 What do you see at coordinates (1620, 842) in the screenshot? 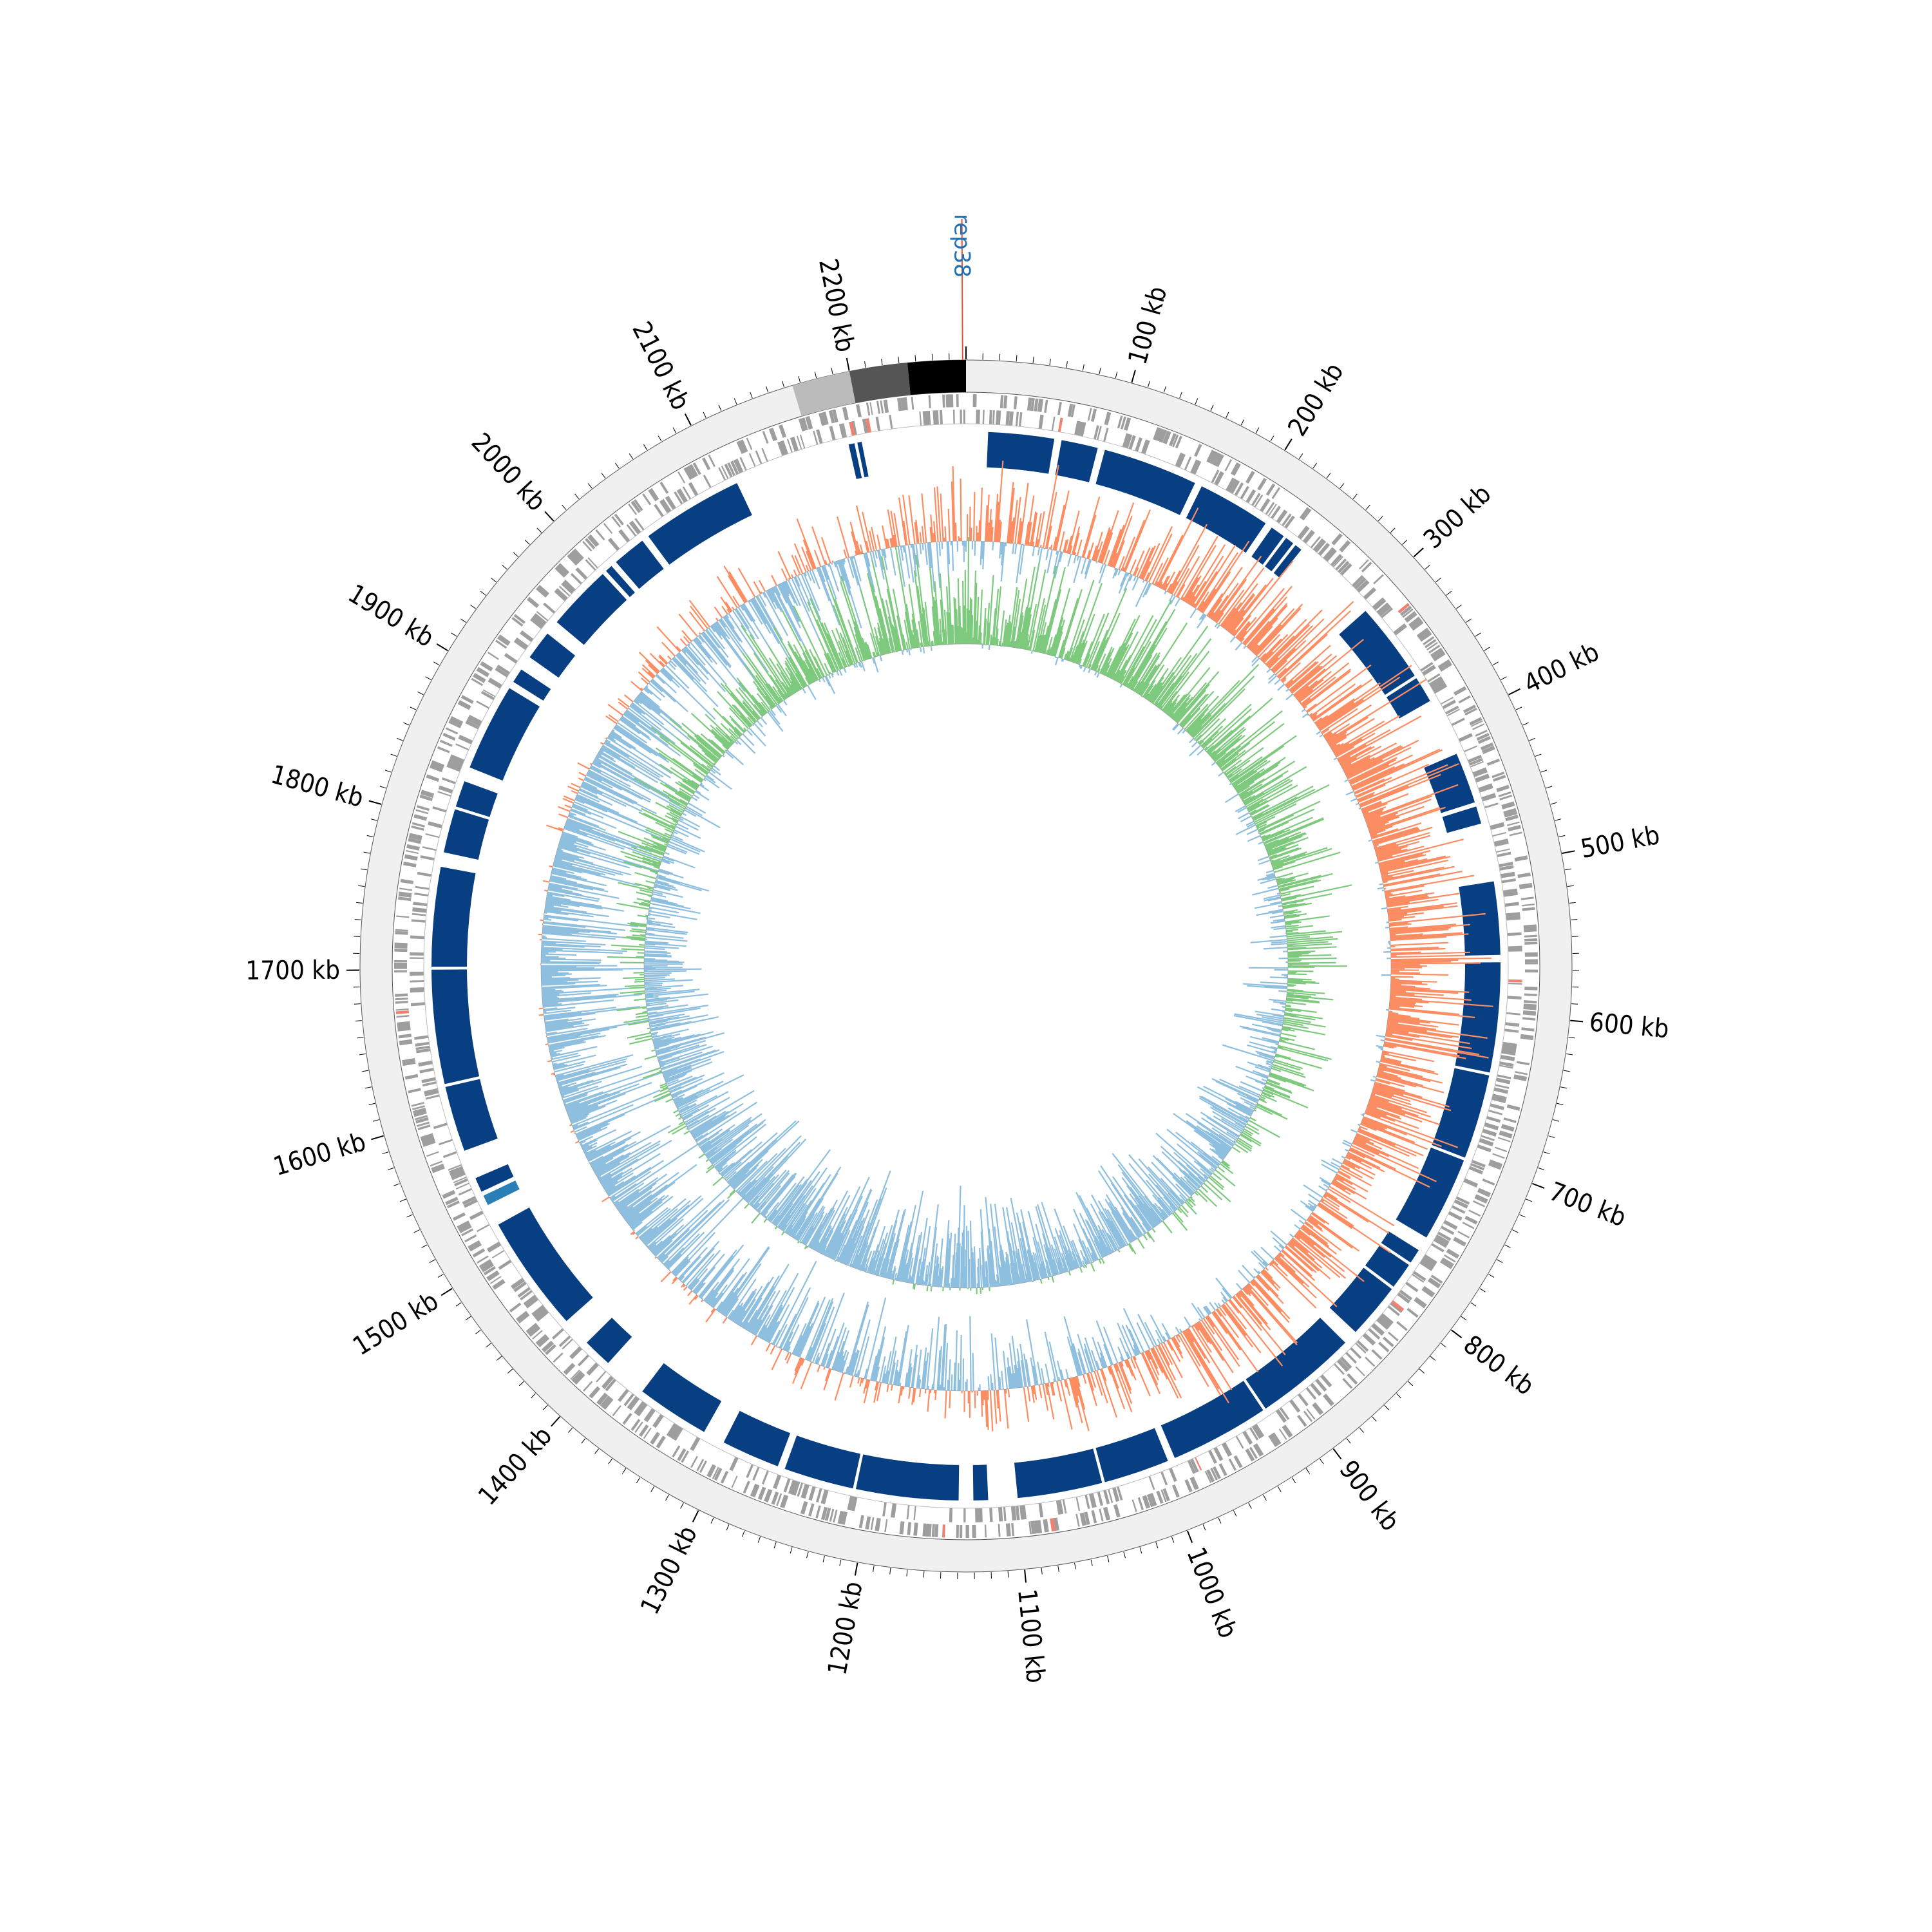
I see `tick-label: 500 kb` at bounding box center [1620, 842].